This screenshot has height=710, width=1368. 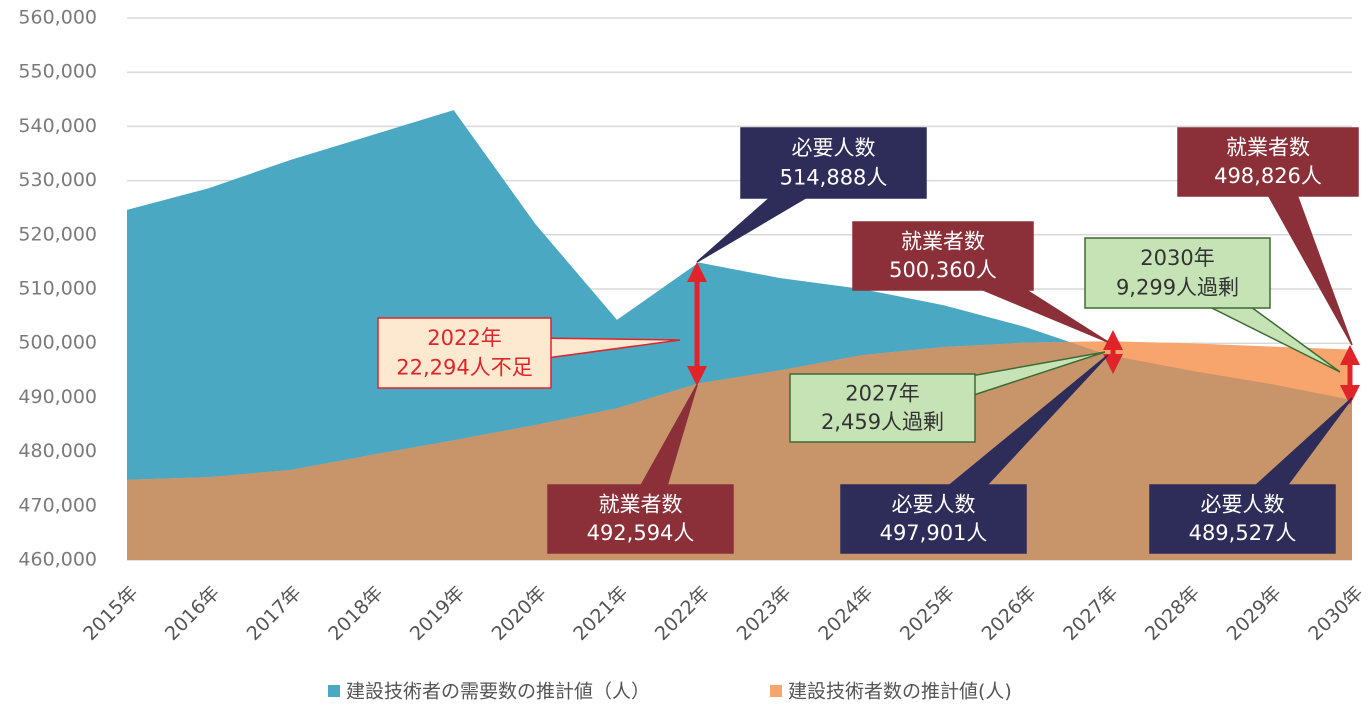 What do you see at coordinates (57, 289) in the screenshot?
I see `y-tick-label: 510,000` at bounding box center [57, 289].